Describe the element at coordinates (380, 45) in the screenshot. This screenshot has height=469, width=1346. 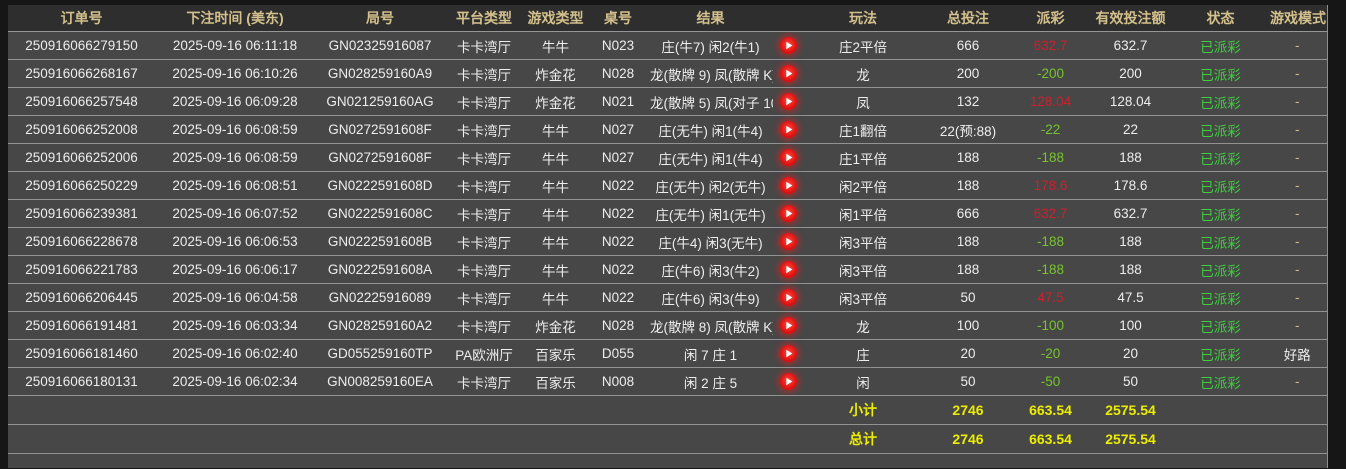
I see `round-id-cell: GN02325916087` at that location.